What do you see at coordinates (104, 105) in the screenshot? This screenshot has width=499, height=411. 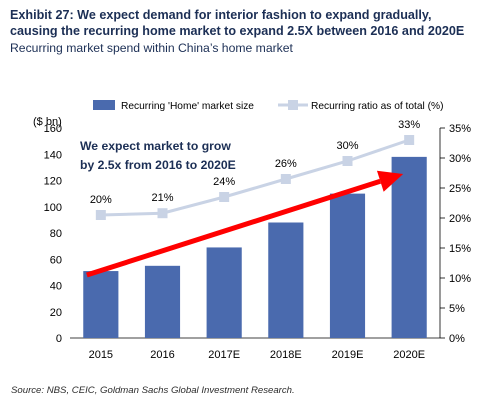 I see `legend-bar-swatch` at bounding box center [104, 105].